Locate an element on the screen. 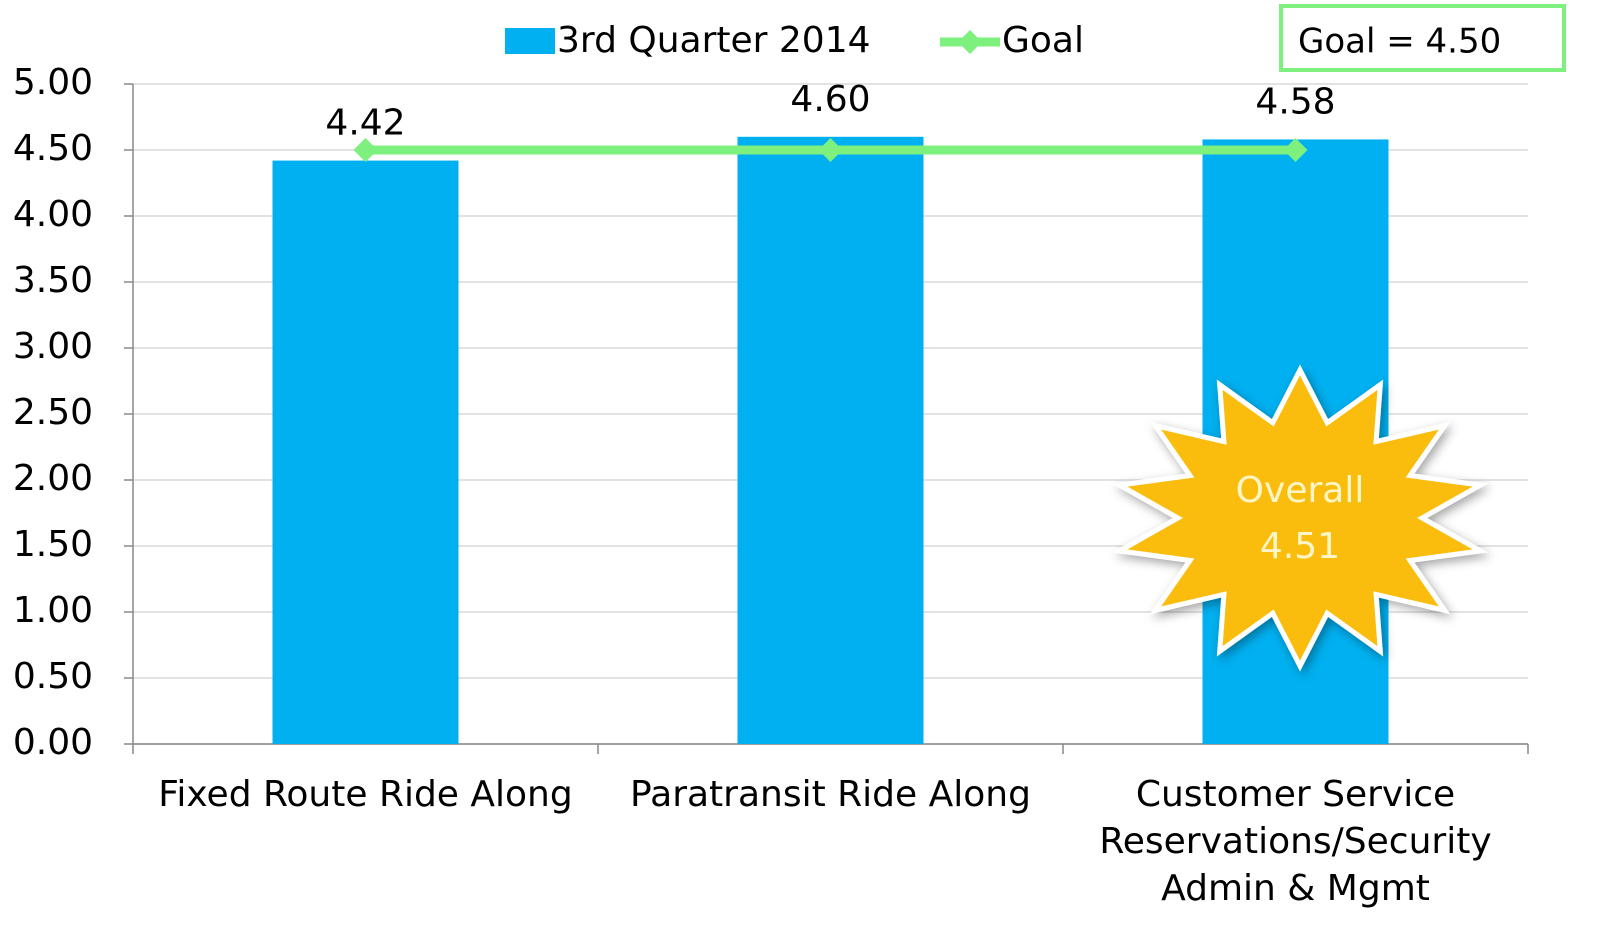 The height and width of the screenshot is (947, 1623). legend-swatch is located at coordinates (530, 41).